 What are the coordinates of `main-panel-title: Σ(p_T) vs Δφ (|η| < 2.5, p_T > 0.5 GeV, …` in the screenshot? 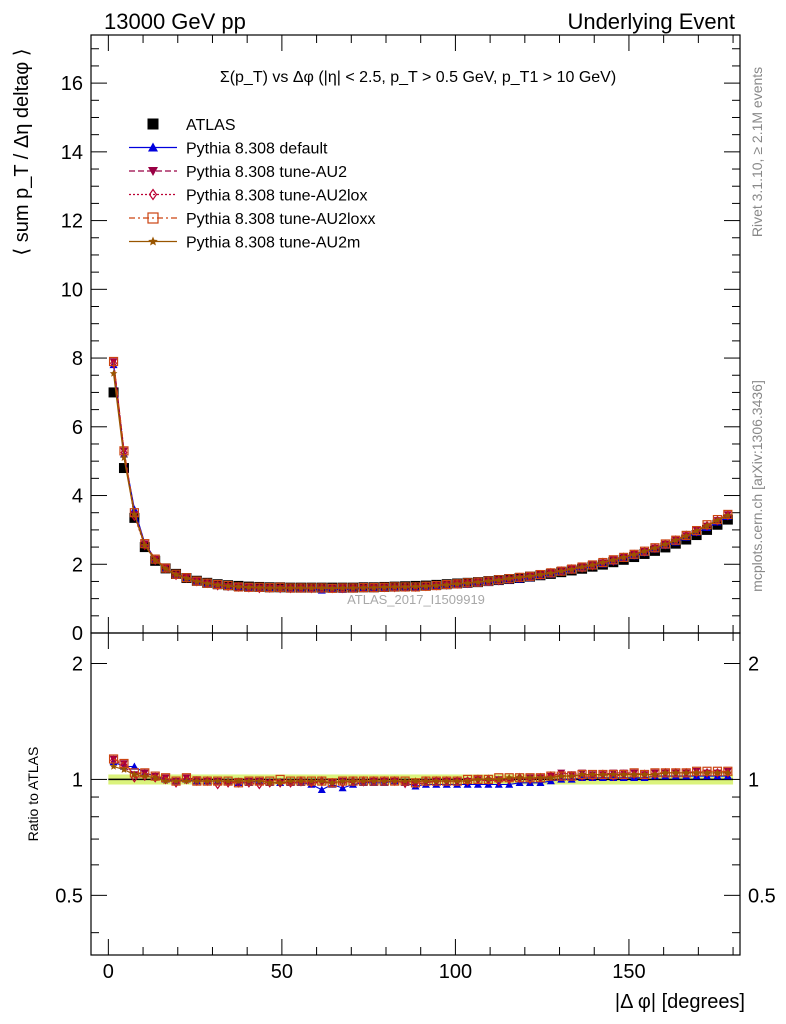 It's located at (418, 77).